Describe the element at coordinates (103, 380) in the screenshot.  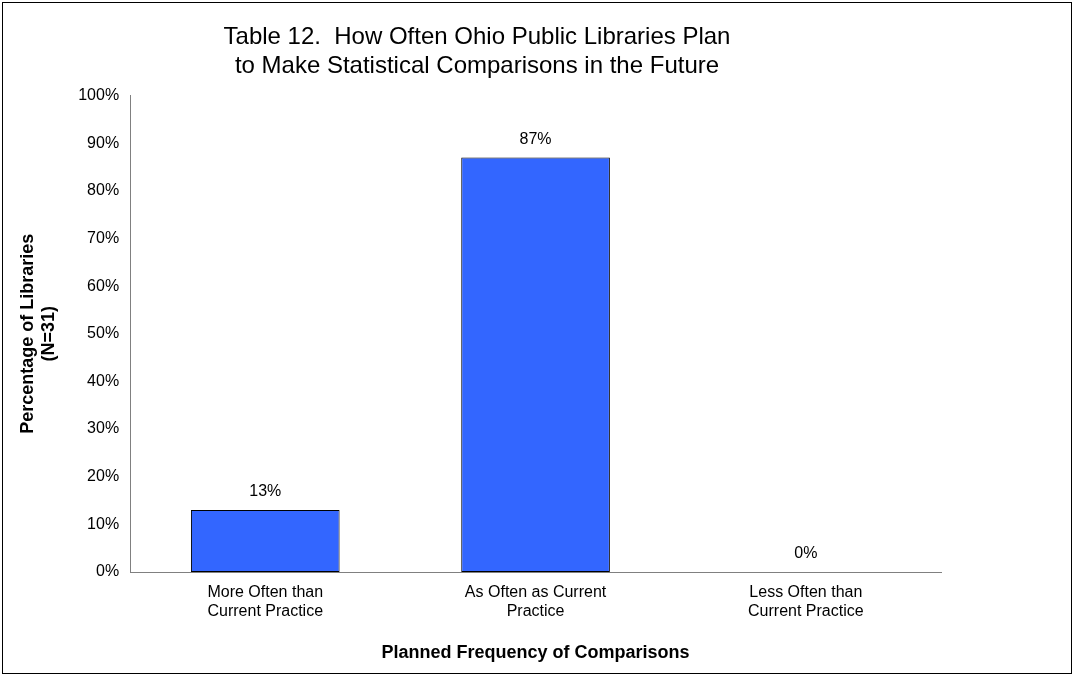
I see `y-tick-label: 40%` at that location.